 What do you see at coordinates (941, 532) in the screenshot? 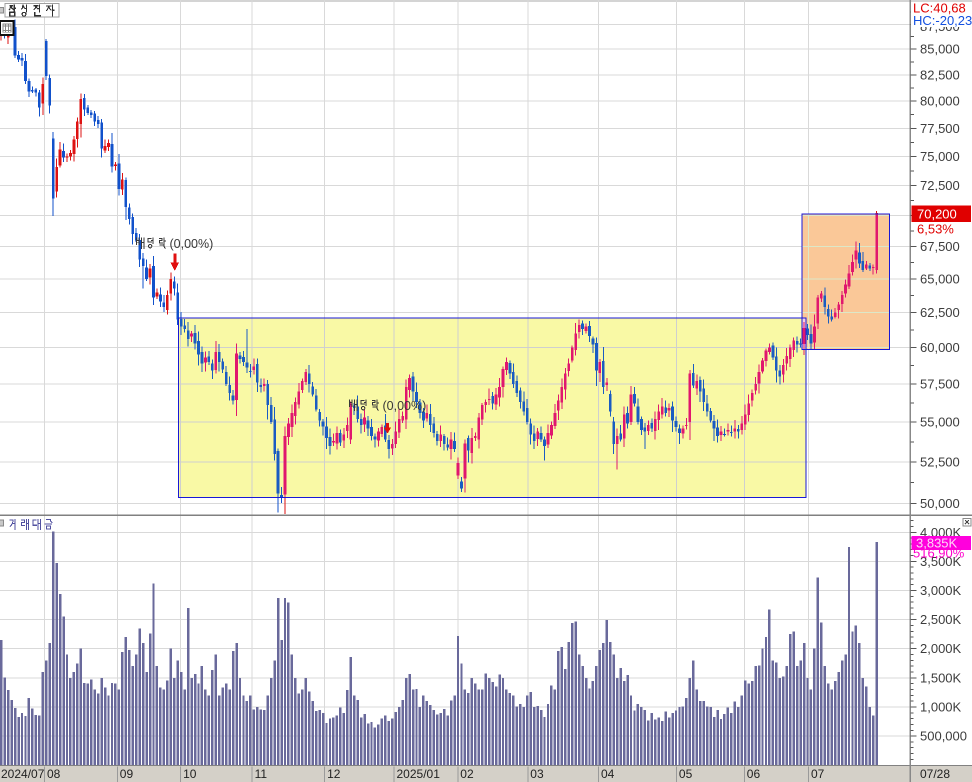
I see `svg-text: 4,000K` at bounding box center [941, 532].